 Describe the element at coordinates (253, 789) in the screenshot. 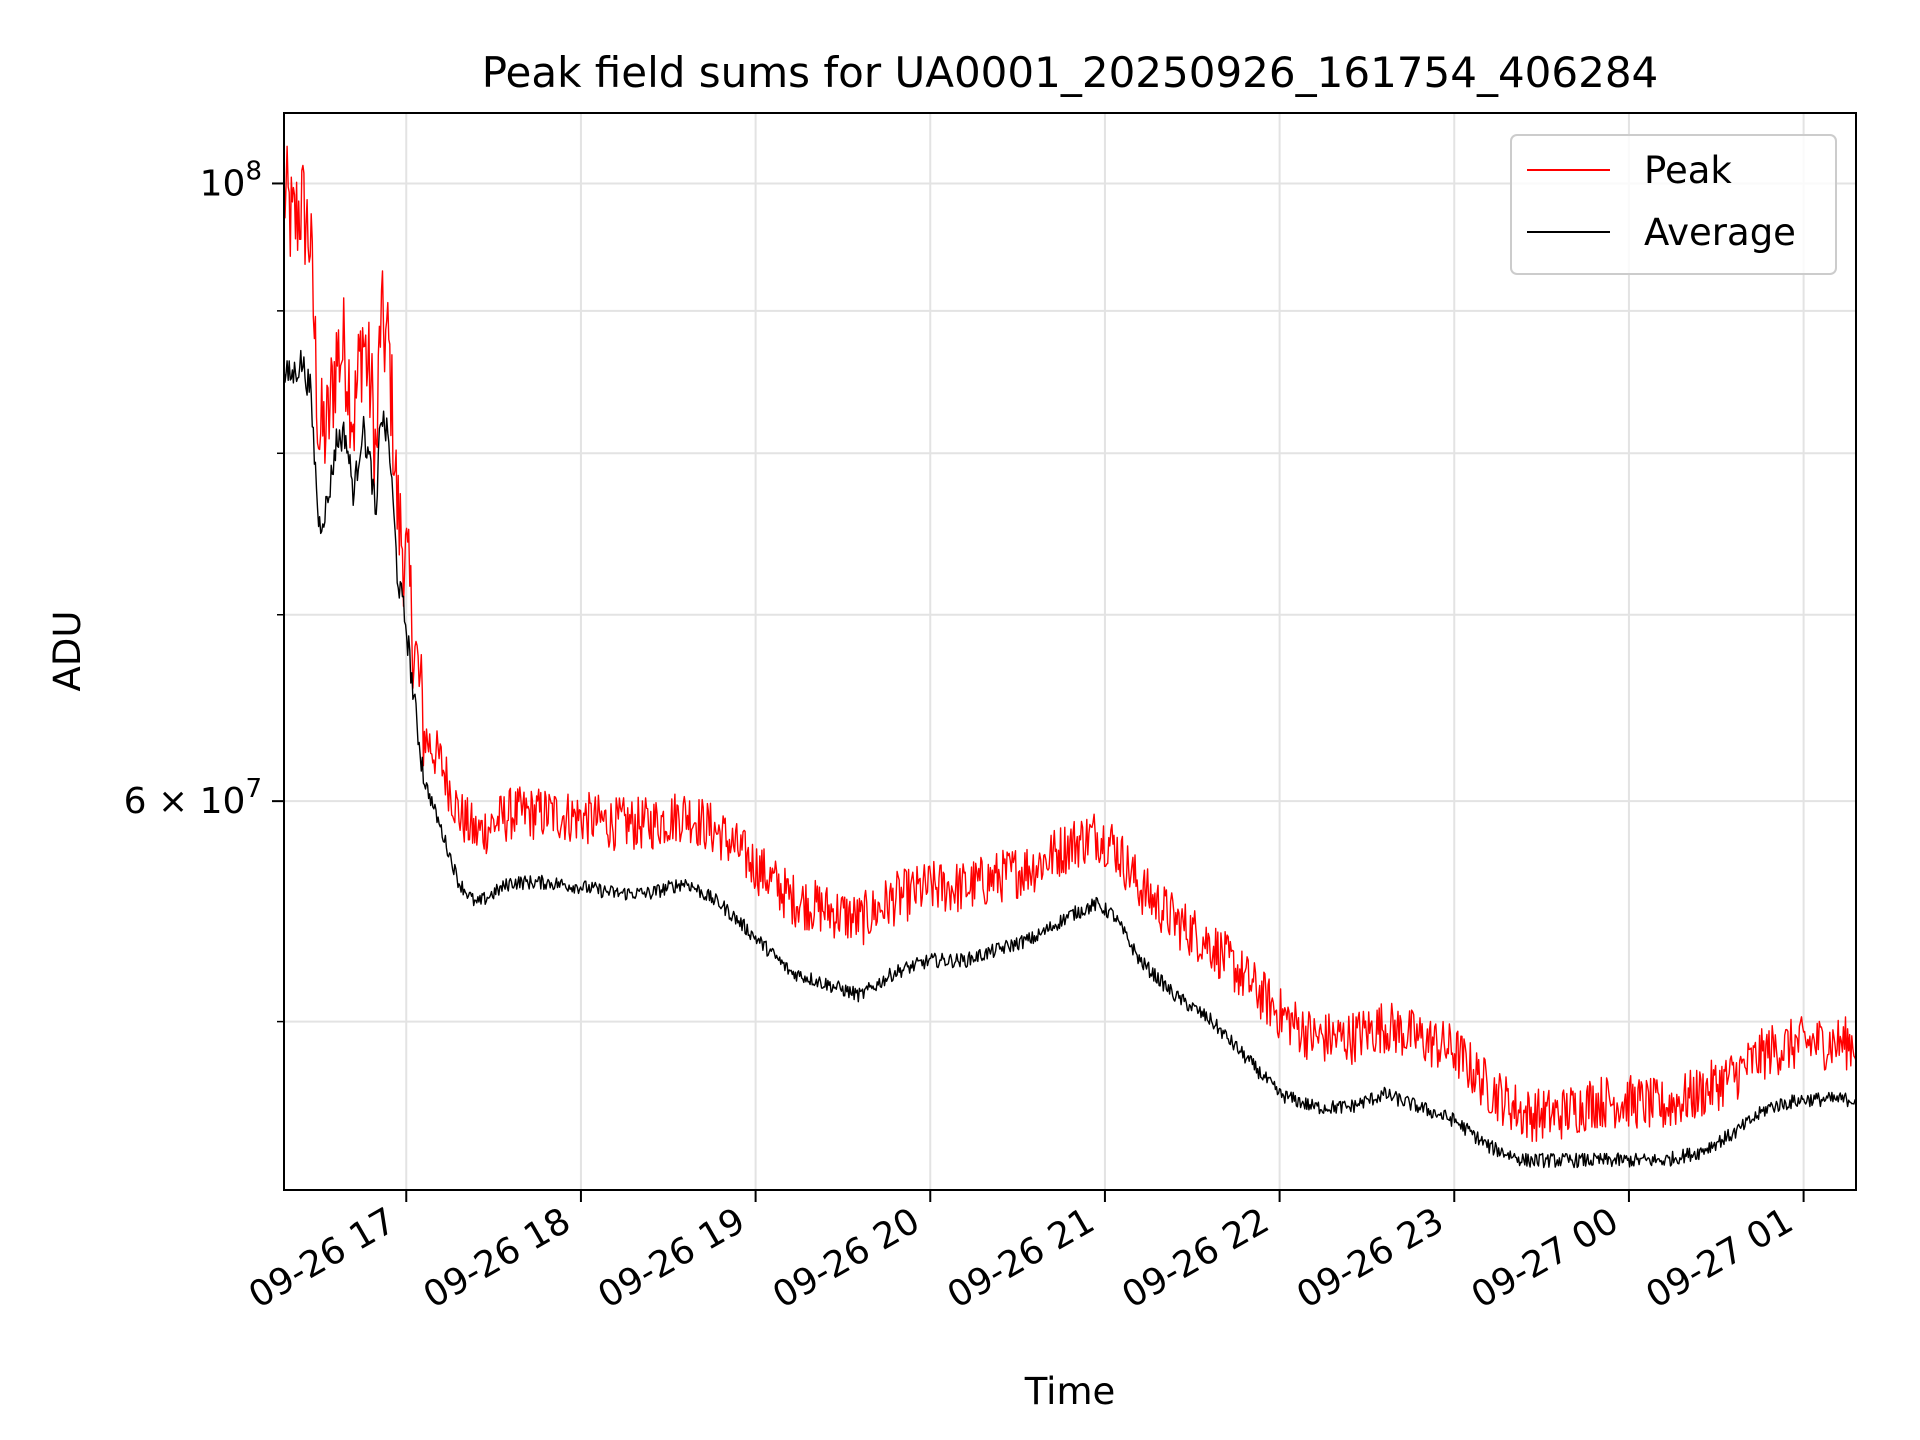

I see `y-tick-label-exponent: 7` at that location.